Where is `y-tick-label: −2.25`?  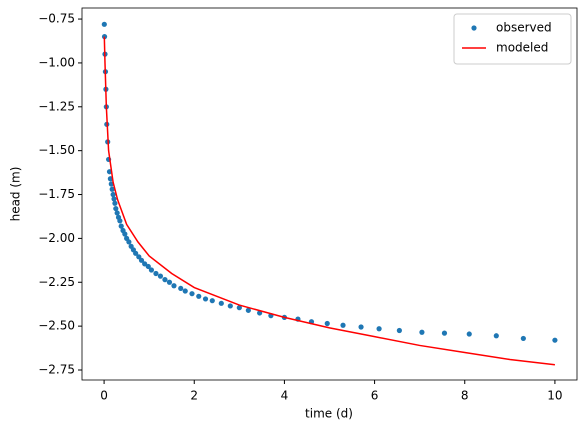
y-tick-label: −2.25 is located at coordinates (56, 282).